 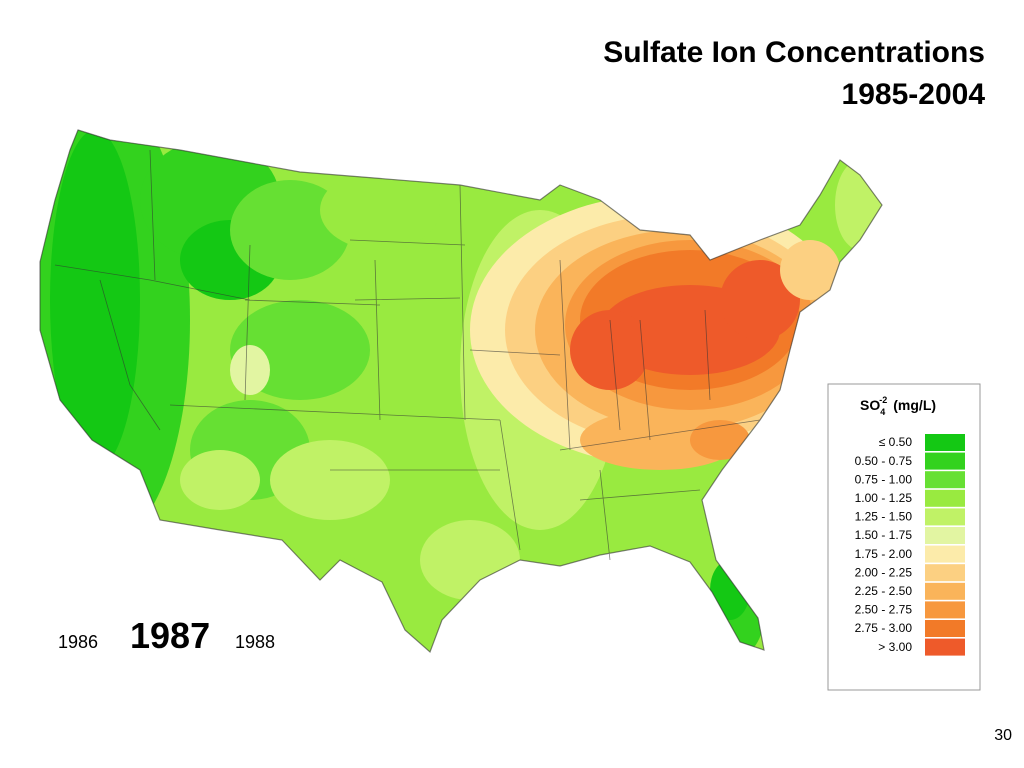 I want to click on legend-title-superscript: -2, so click(x=883, y=400).